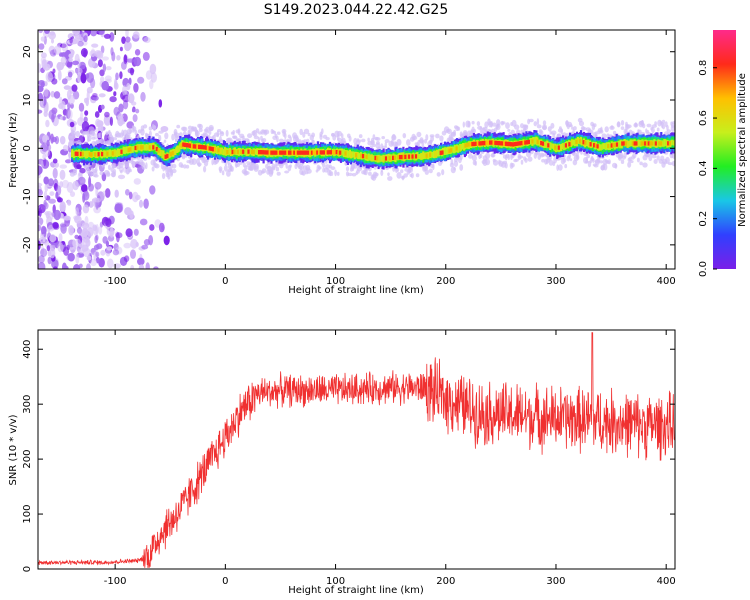 Image resolution: width=750 pixels, height=600 pixels. What do you see at coordinates (27, 196) in the screenshot?
I see `y-tick-label: -10` at bounding box center [27, 196].